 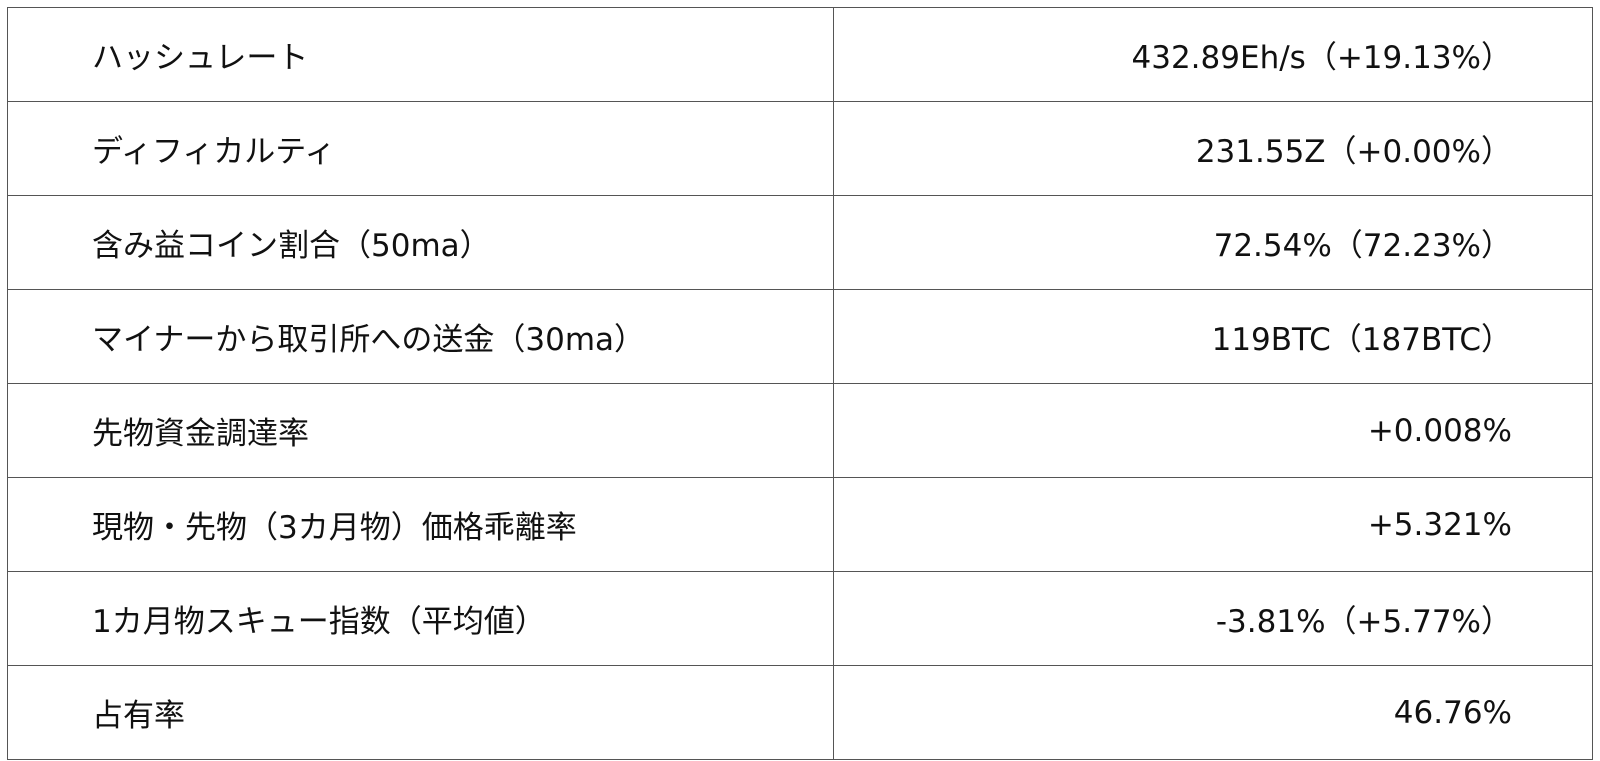 What do you see at coordinates (420, 54) in the screenshot?
I see `metric-label: ハッシュレート` at bounding box center [420, 54].